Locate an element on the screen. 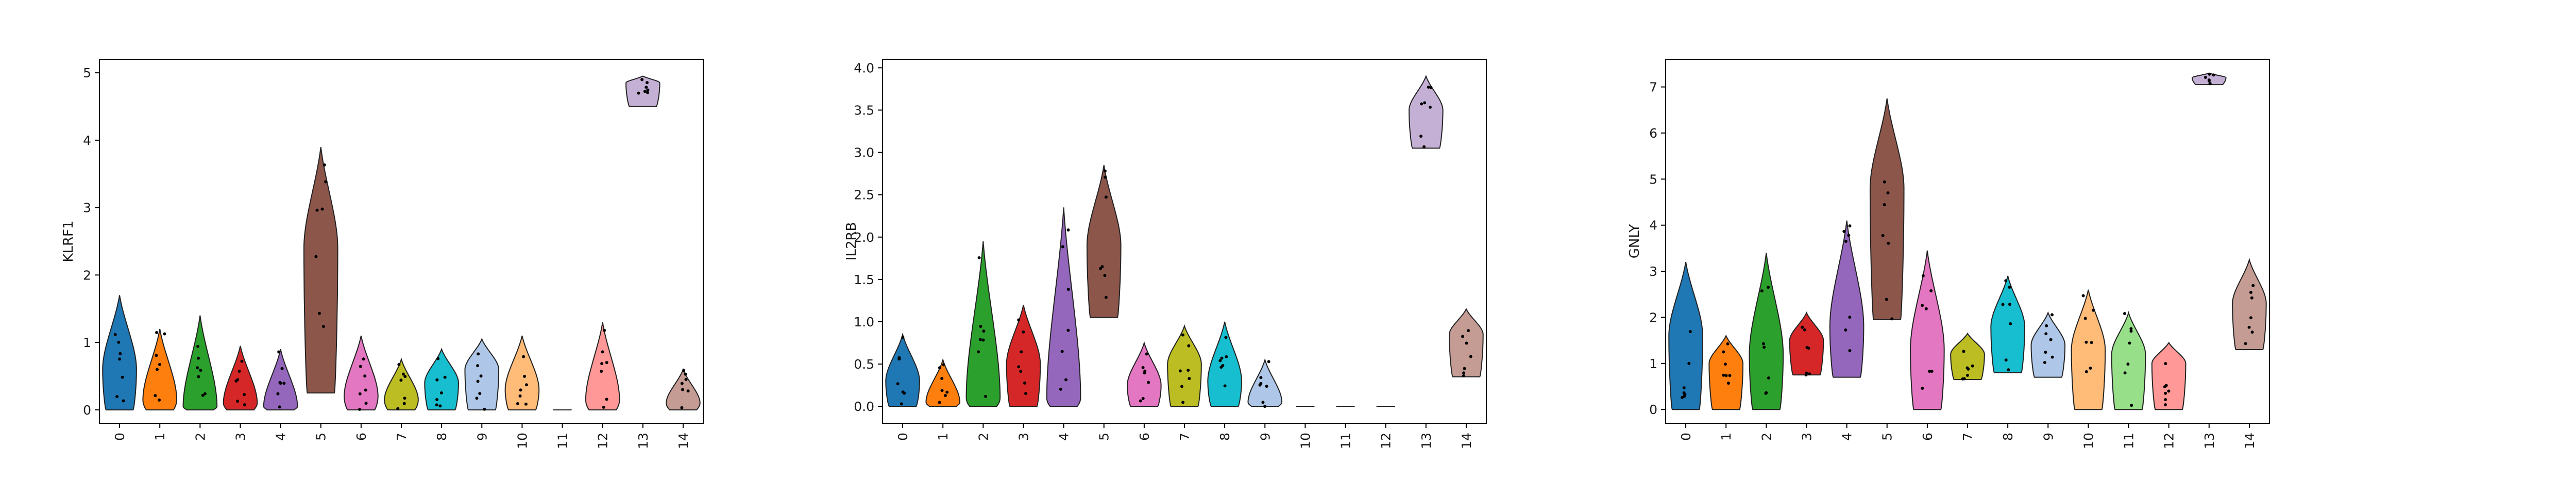  x-tick-label: 0 is located at coordinates (119, 437).